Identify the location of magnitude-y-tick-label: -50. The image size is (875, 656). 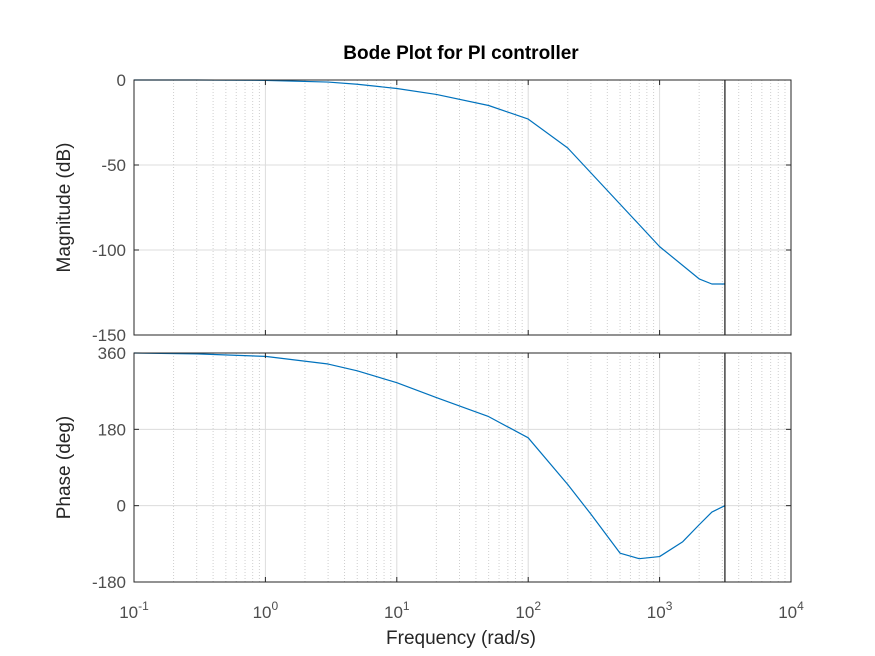
(113, 165).